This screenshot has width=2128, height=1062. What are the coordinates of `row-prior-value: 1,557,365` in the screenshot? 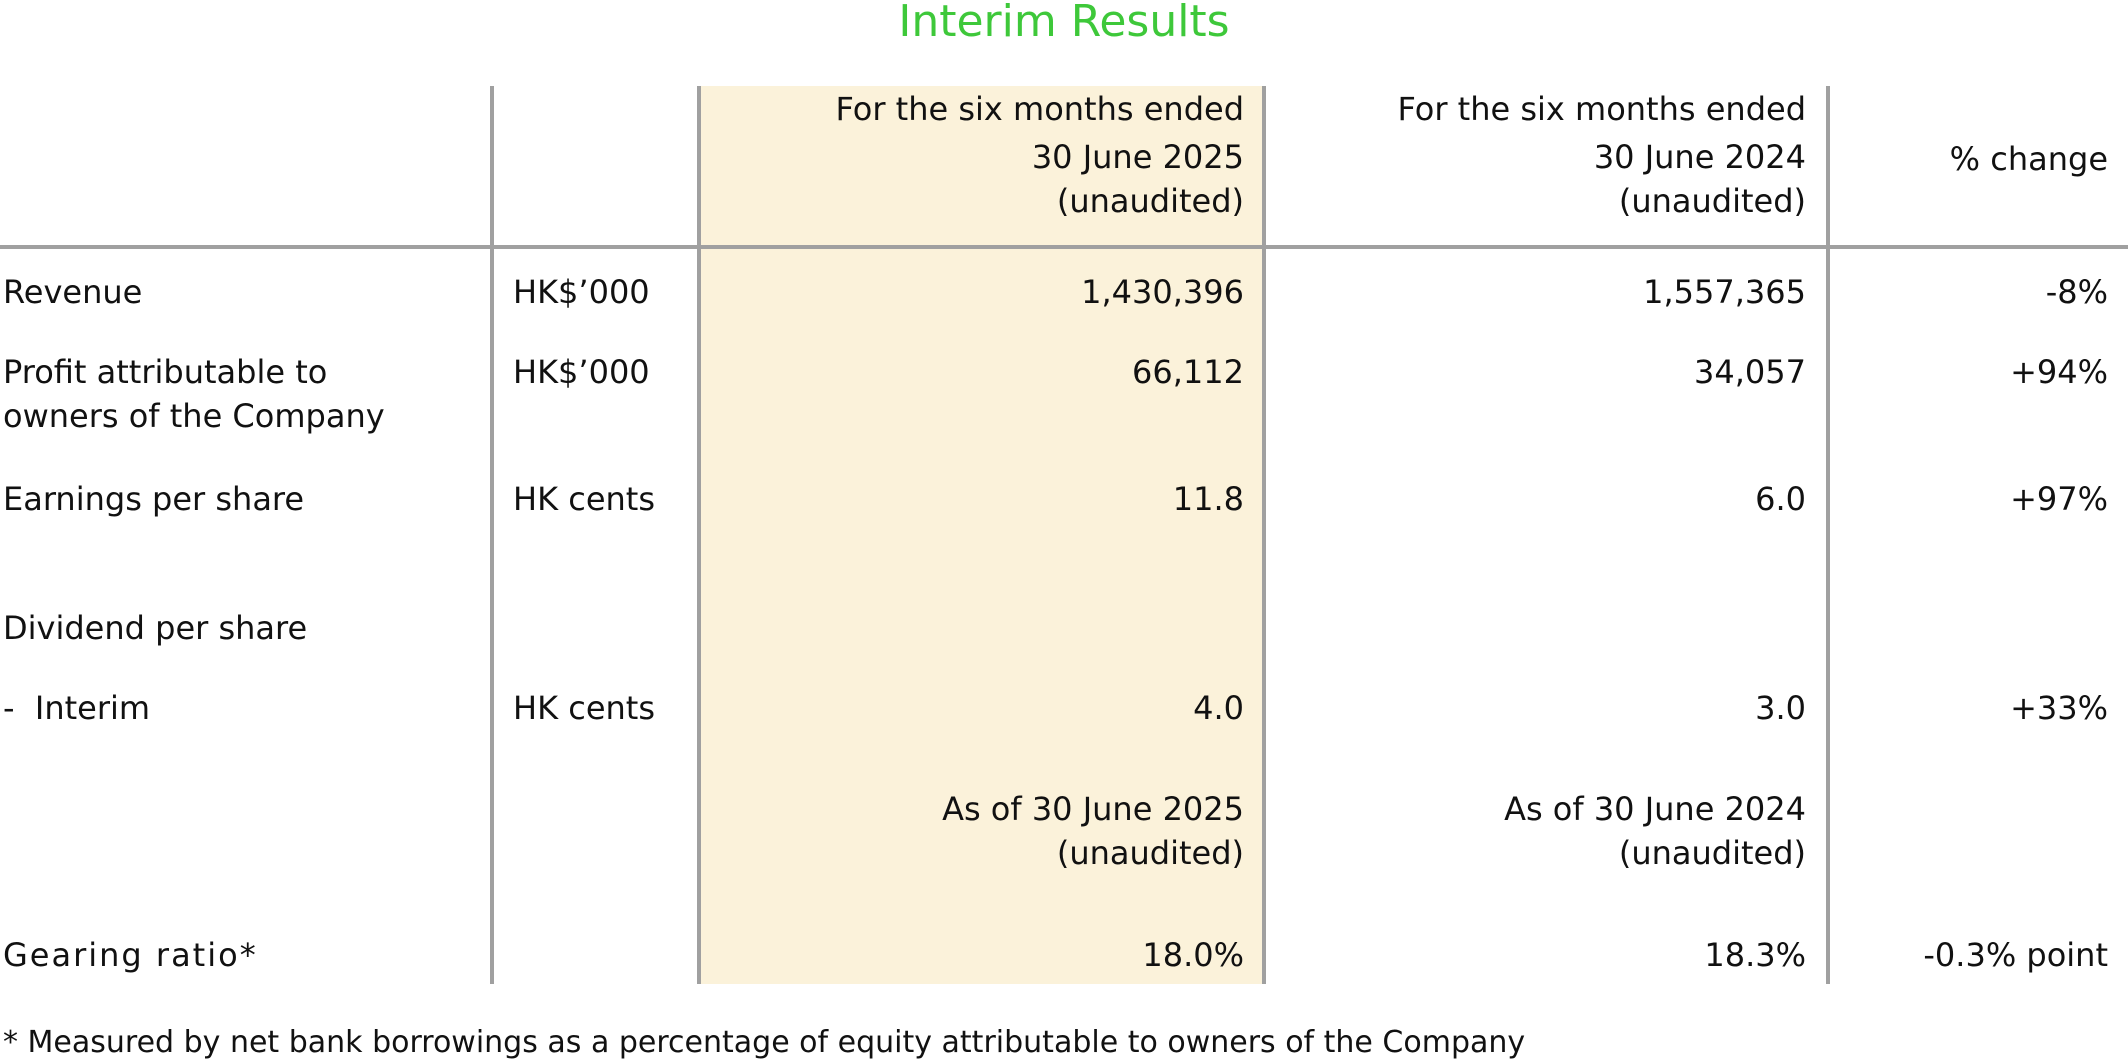 It's located at (1724, 292).